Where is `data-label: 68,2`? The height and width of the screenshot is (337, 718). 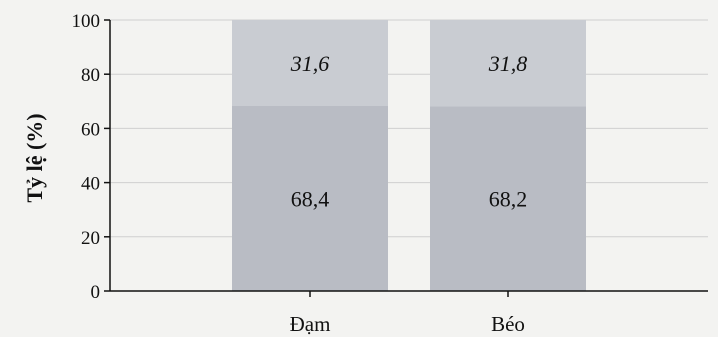
data-label: 68,2 is located at coordinates (508, 199).